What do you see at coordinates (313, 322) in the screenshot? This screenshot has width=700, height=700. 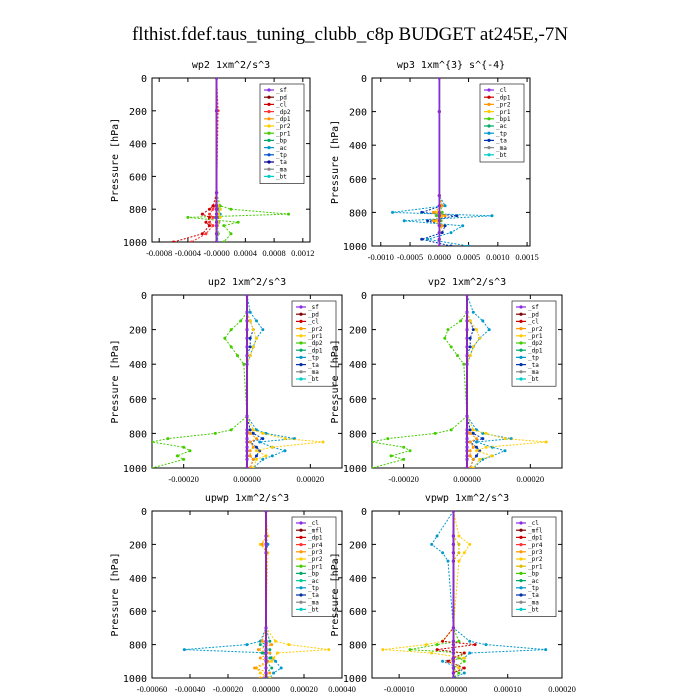 I see `legend-label: _cl` at bounding box center [313, 322].